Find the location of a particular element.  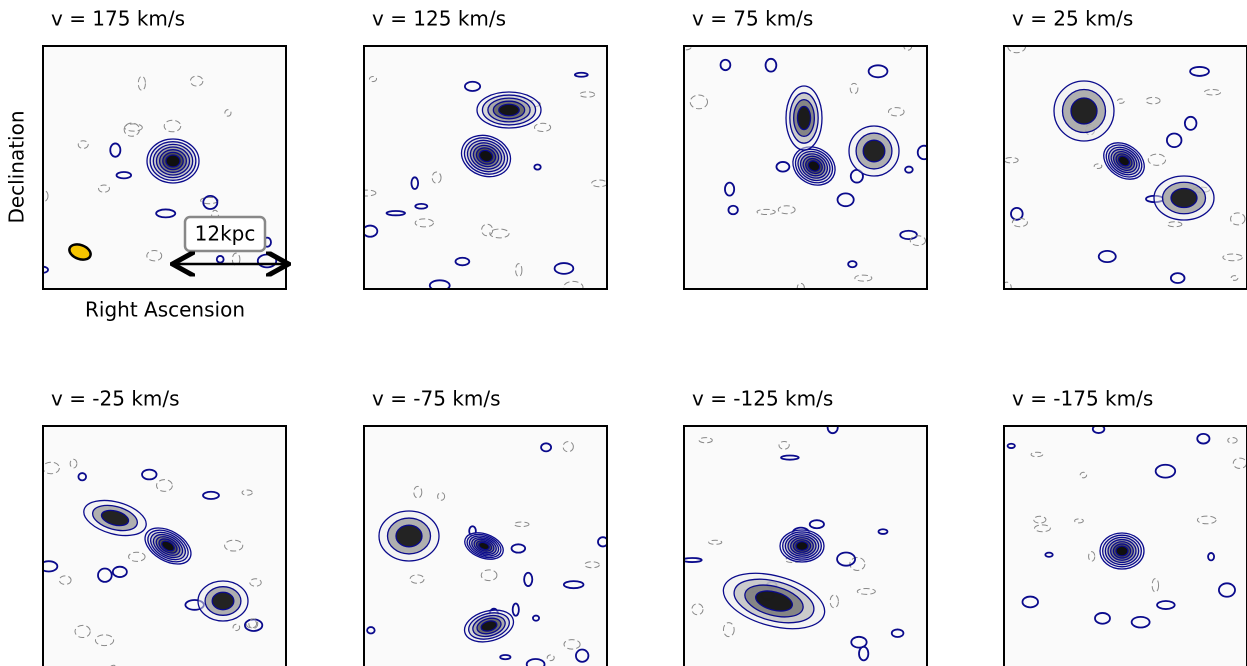

y-axis-label: Declination is located at coordinates (17, 166).